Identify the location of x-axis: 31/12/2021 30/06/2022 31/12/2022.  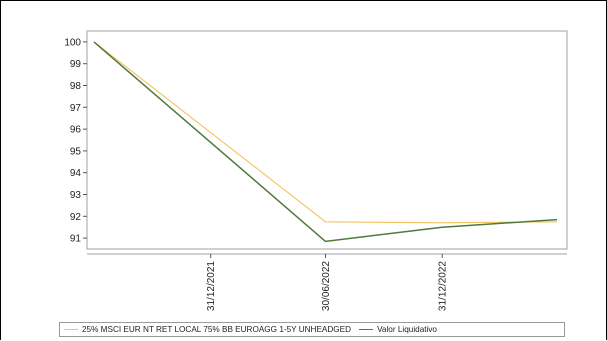
(327, 282).